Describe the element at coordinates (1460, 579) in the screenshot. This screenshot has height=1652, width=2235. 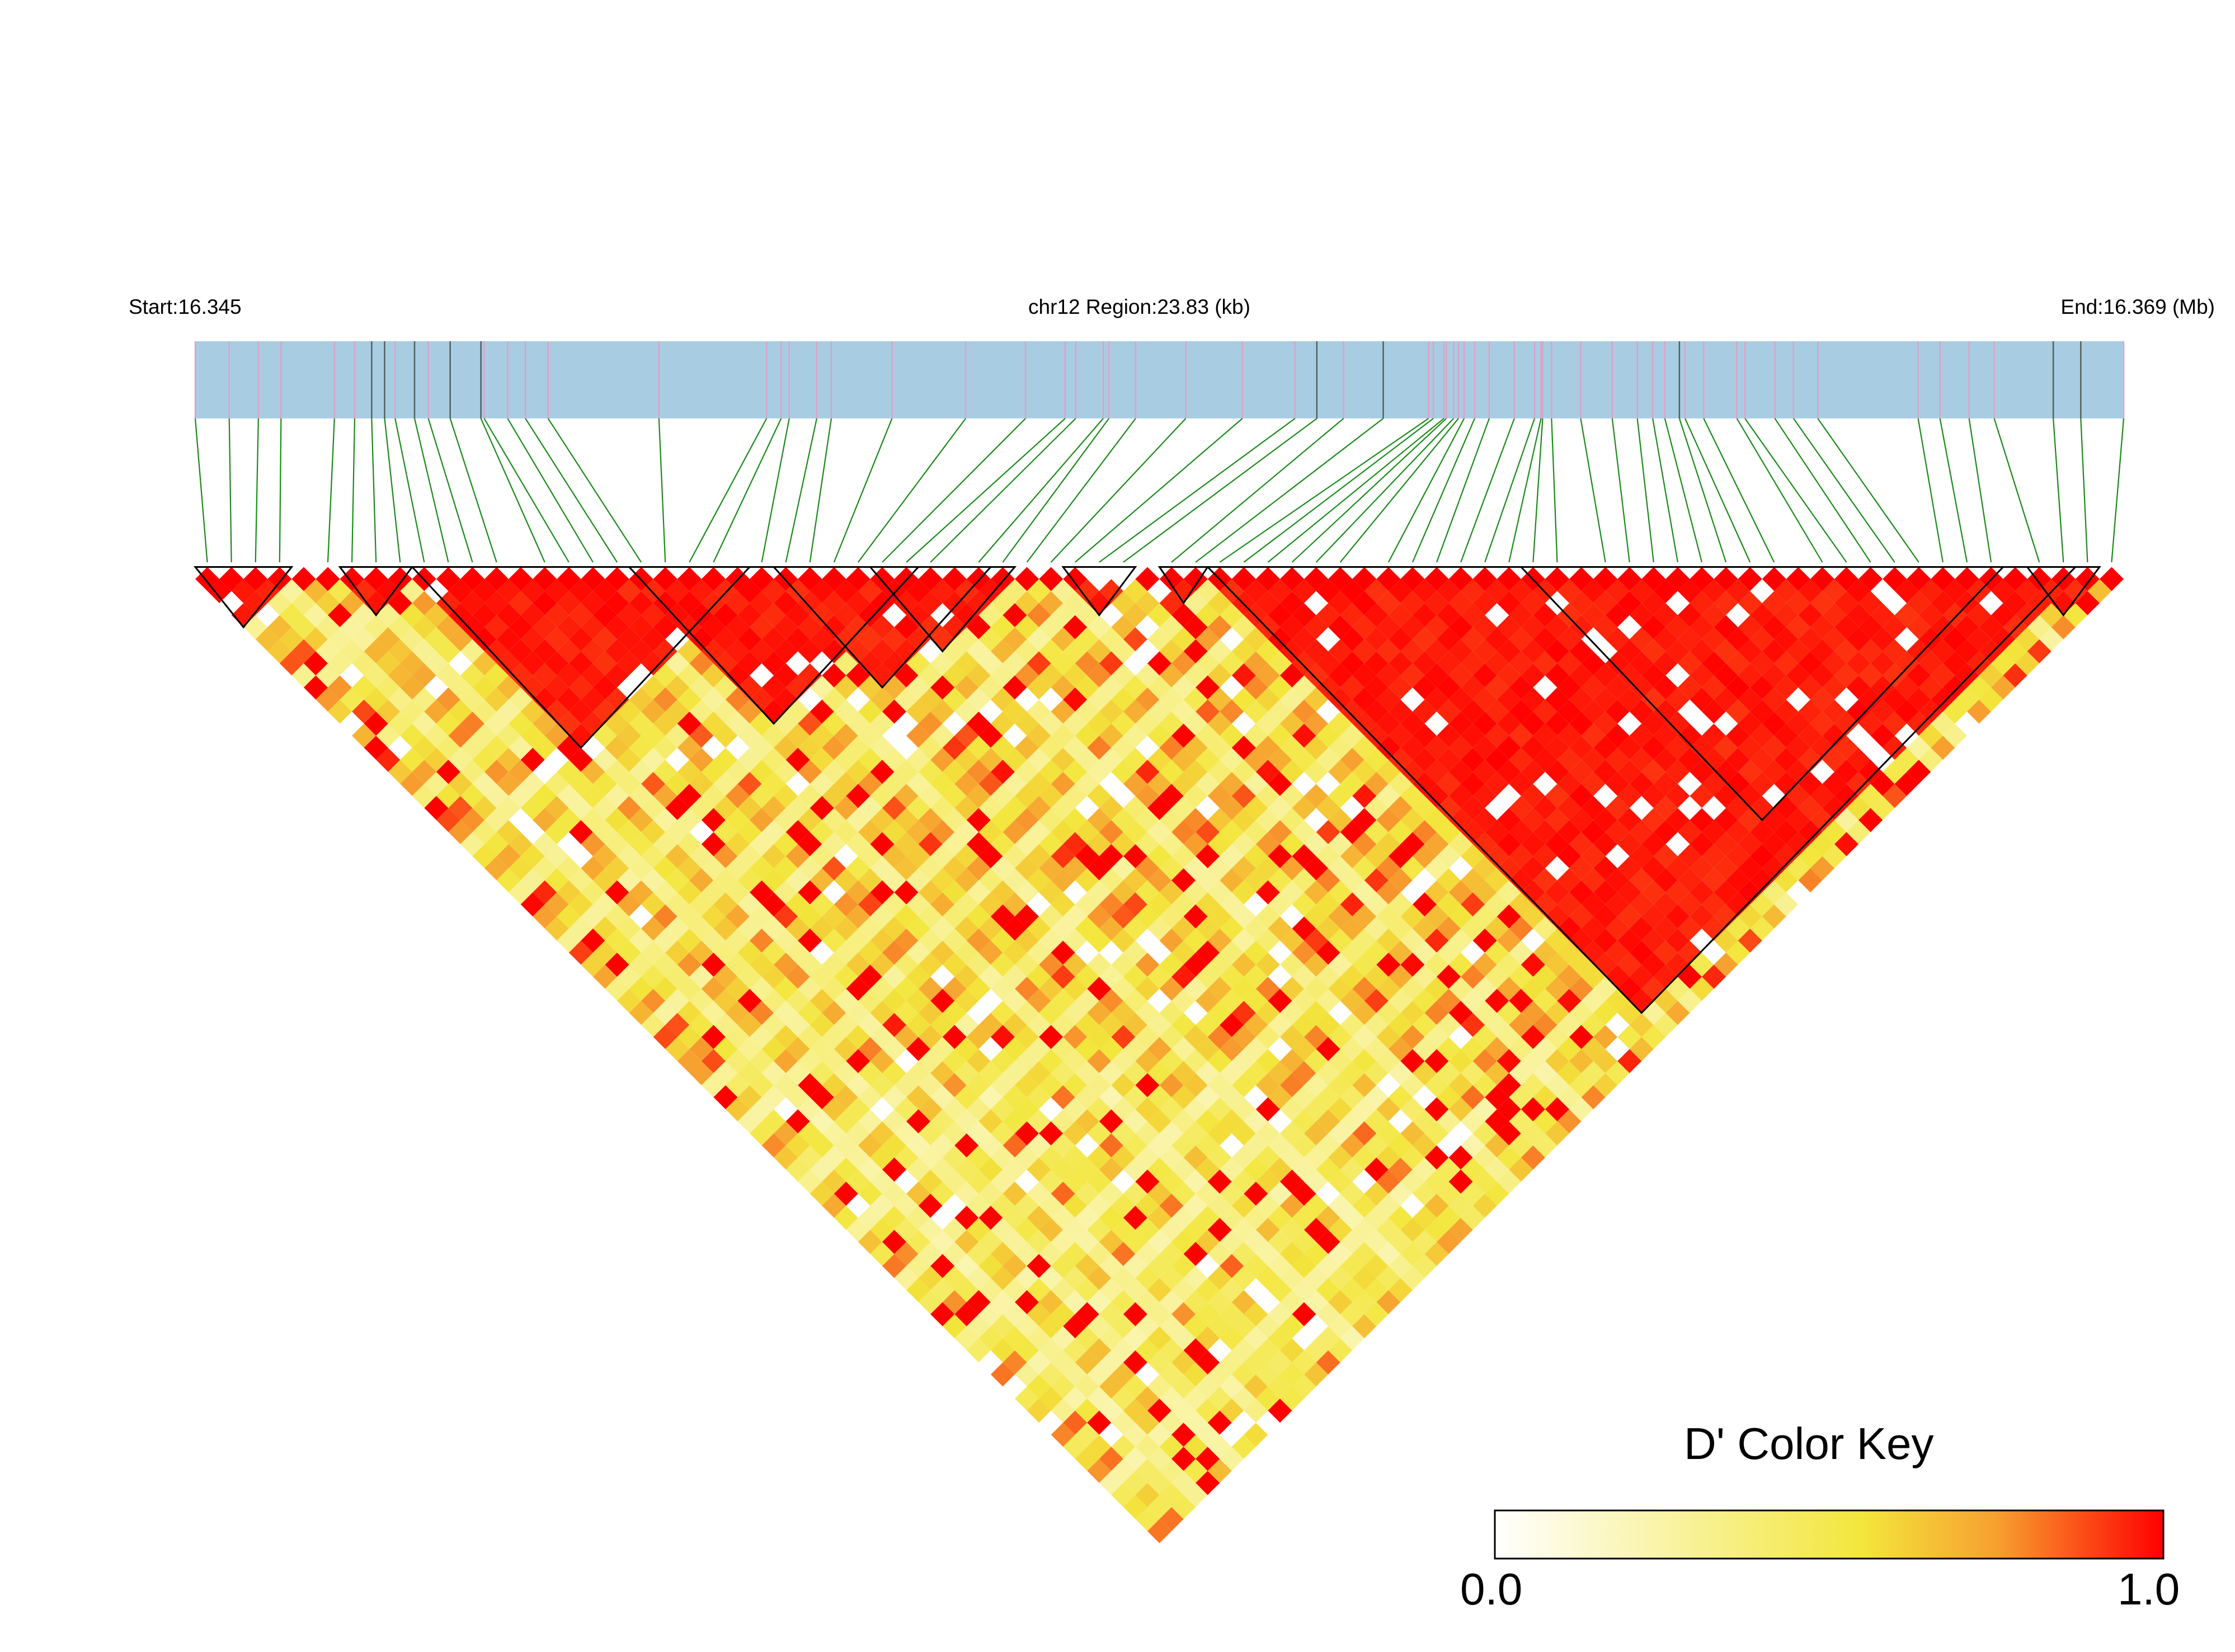
I see `snp-diamond` at that location.